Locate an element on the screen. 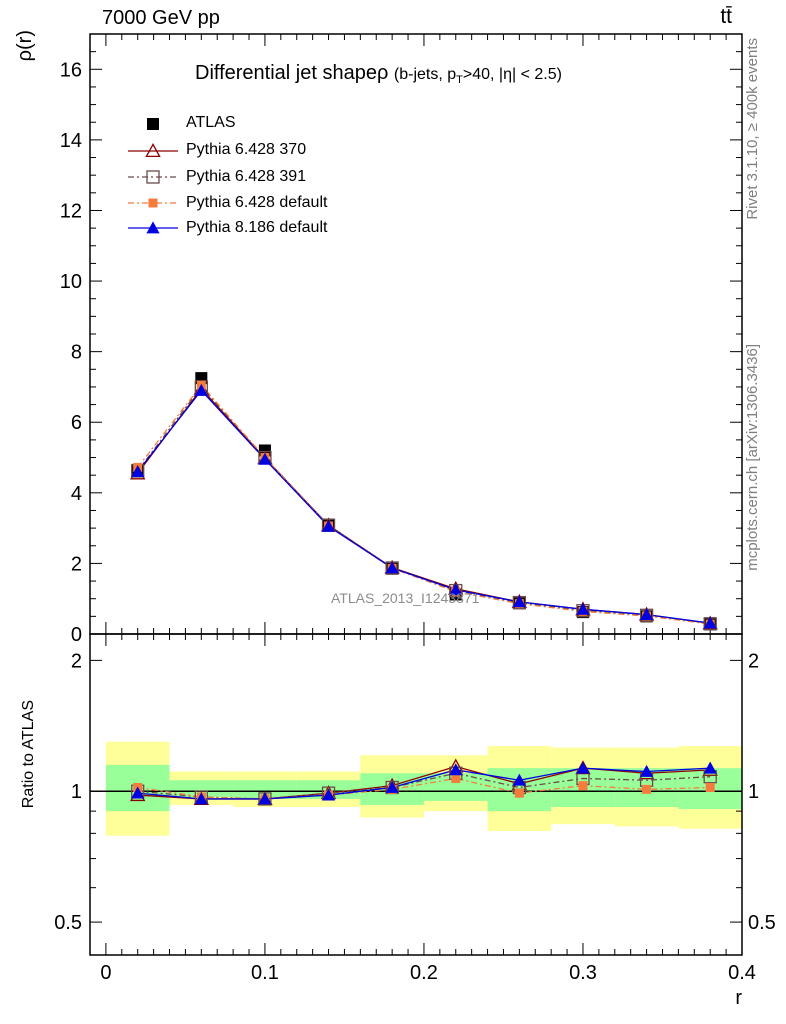 This screenshot has height=1024, width=786. main-y-tick-label: 16 is located at coordinates (71, 70).